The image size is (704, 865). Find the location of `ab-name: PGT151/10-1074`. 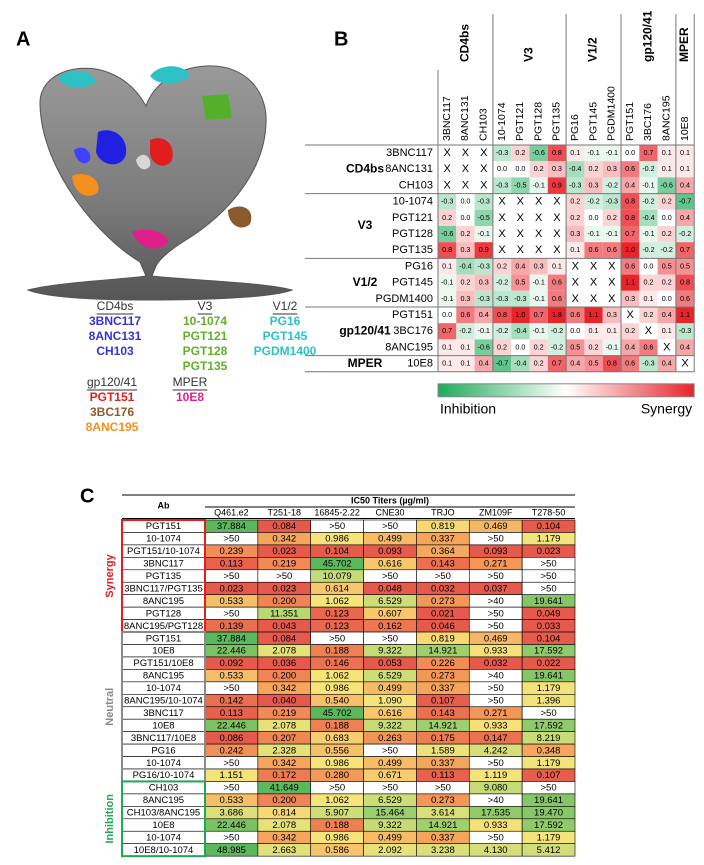

ab-name: PGT151/10-1074 is located at coordinates (163, 551).